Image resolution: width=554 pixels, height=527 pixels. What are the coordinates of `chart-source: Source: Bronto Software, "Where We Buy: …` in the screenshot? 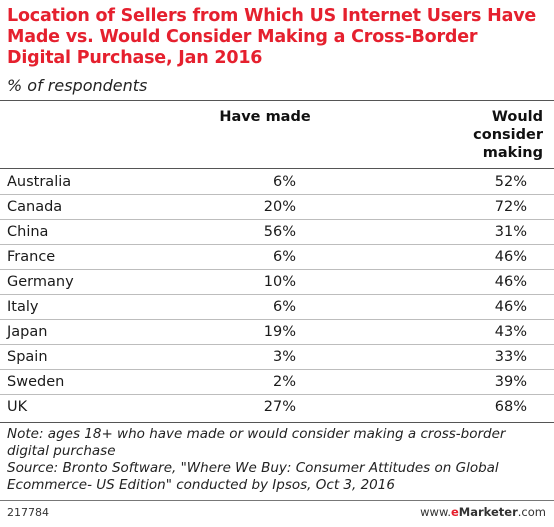 It's located at (253, 476).